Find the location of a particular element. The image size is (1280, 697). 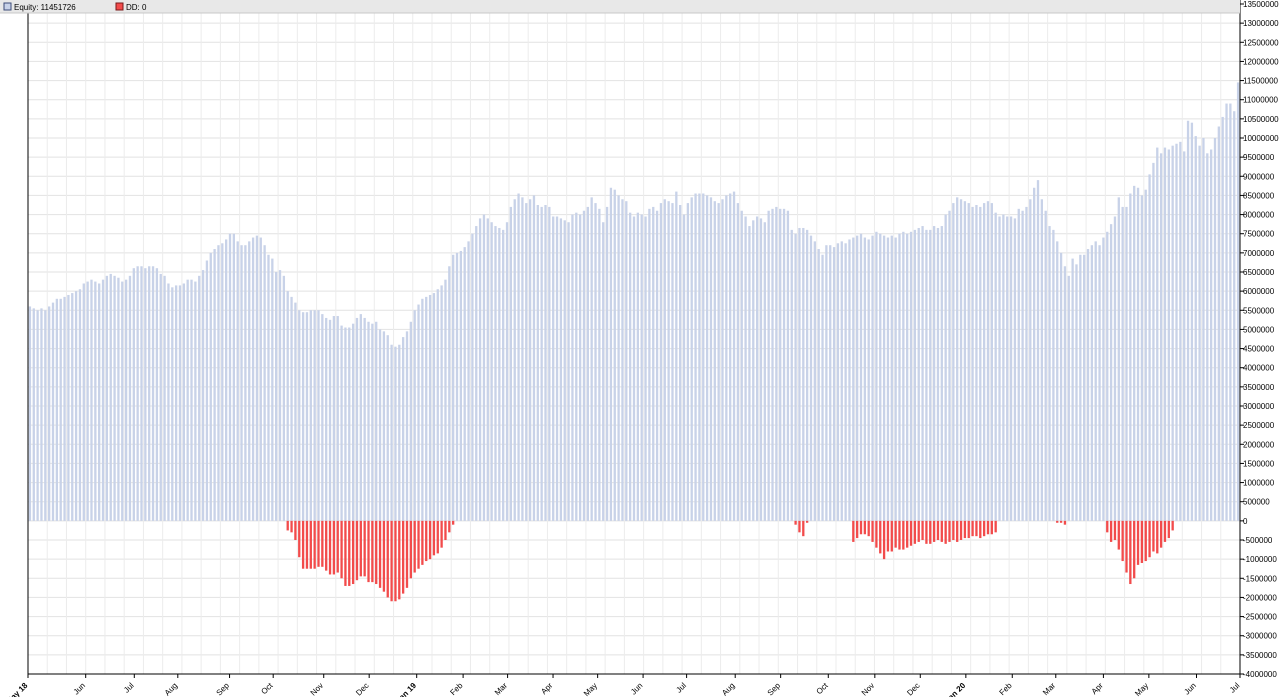

y-tick-label: 12500000 is located at coordinates (1261, 42).